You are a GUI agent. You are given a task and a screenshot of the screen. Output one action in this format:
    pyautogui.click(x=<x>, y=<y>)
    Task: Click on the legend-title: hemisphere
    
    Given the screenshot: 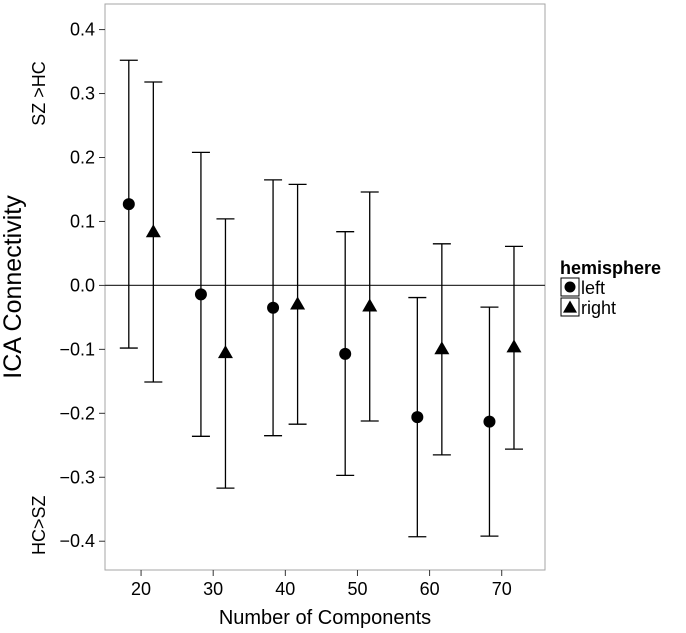 What is the action you would take?
    pyautogui.click(x=610, y=268)
    